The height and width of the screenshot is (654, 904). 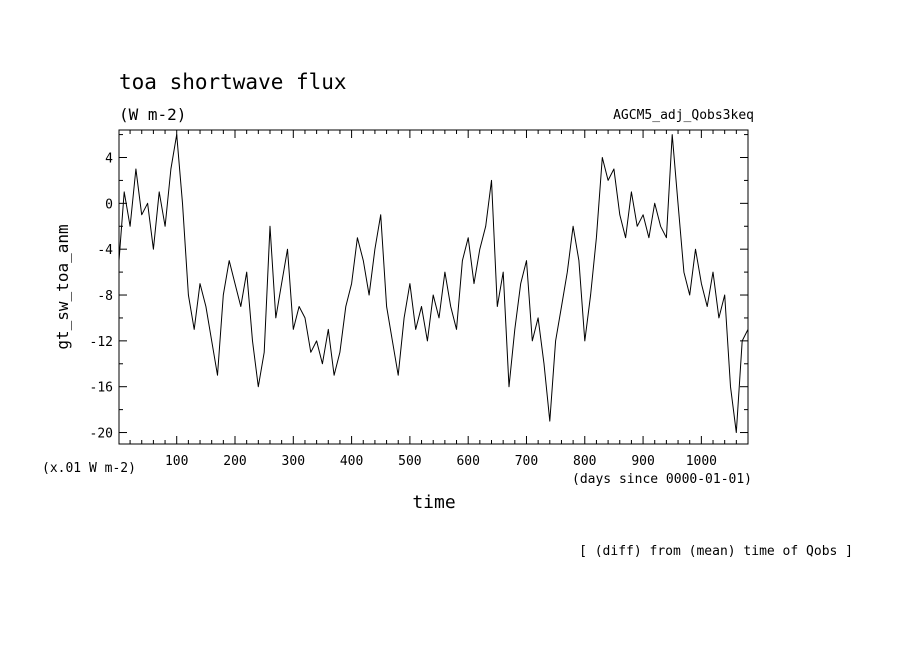 What do you see at coordinates (433, 502) in the screenshot?
I see `x-axis-label: time` at bounding box center [433, 502].